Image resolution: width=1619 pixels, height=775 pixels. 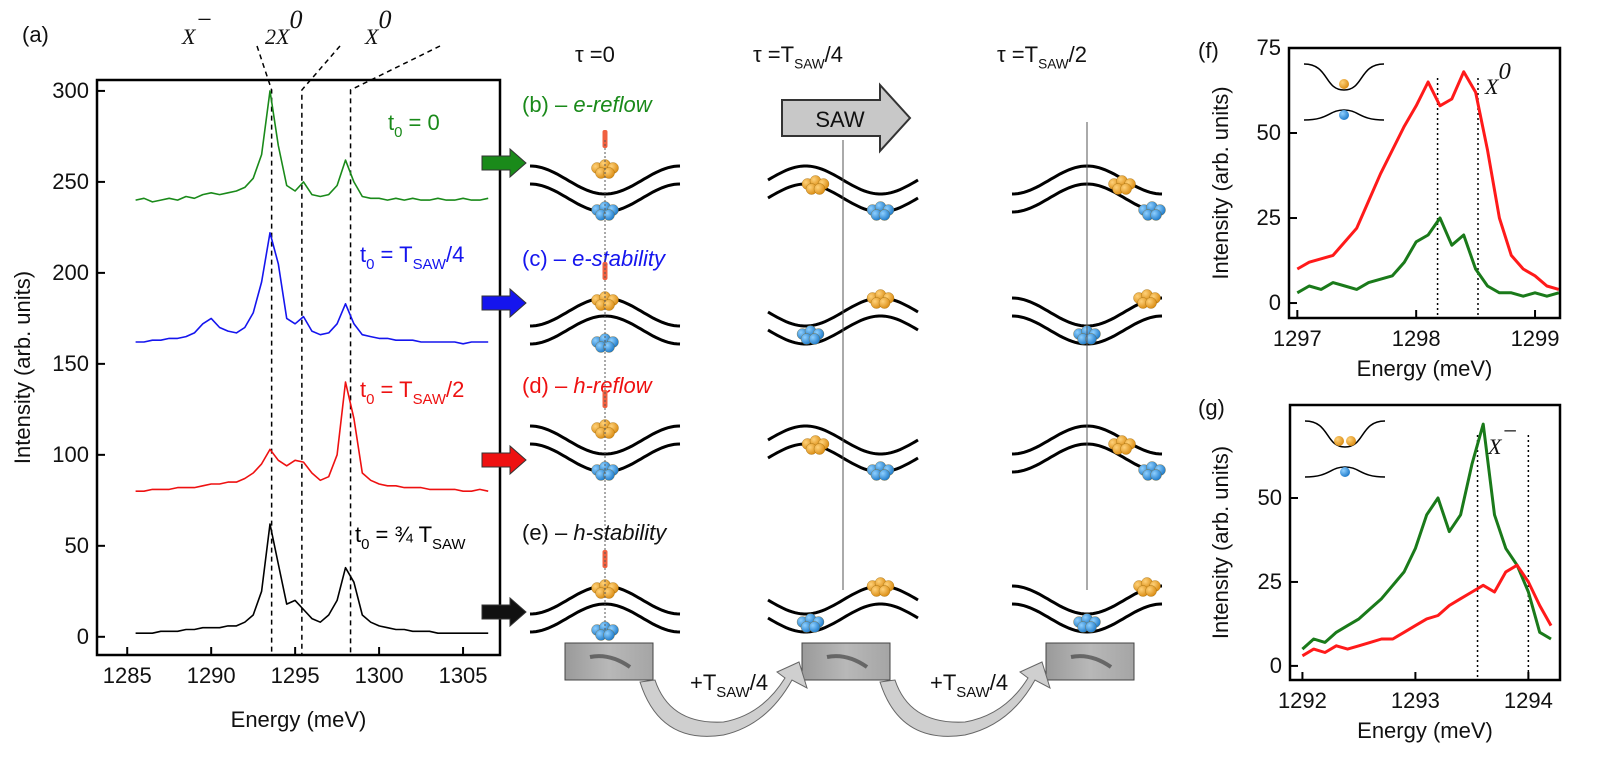 I want to click on text-part: = 0, so click(x=420, y=122).